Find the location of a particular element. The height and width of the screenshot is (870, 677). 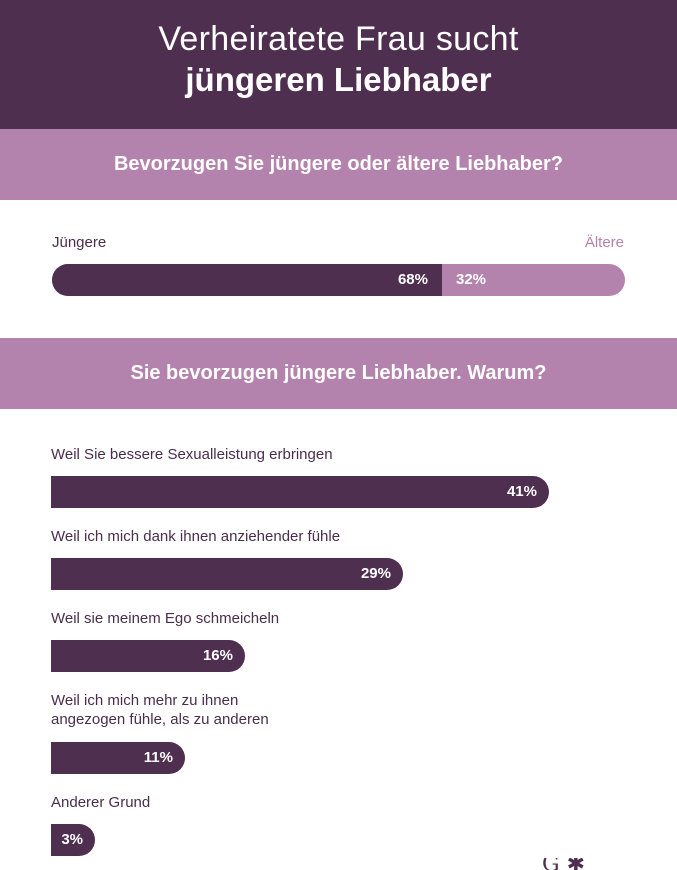

reason-bar: 16% is located at coordinates (148, 656).